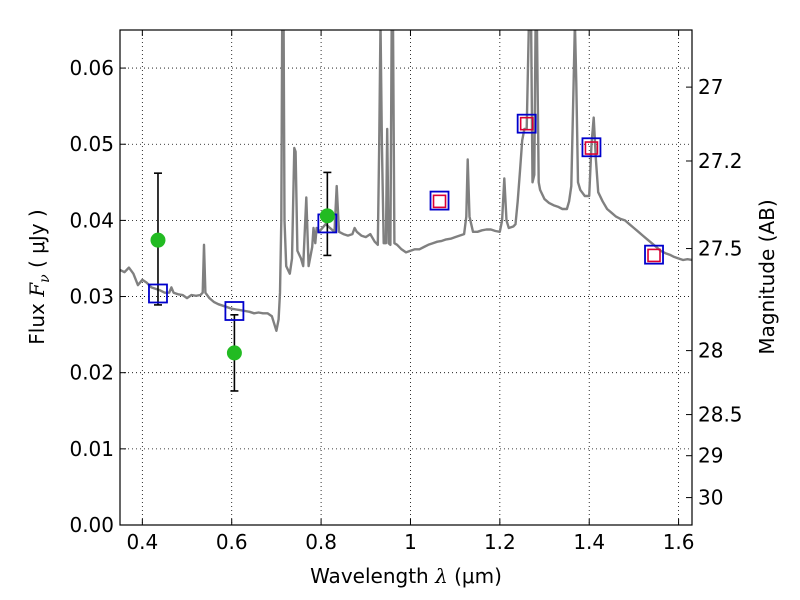 The width and height of the screenshot is (800, 600). Describe the element at coordinates (679, 542) in the screenshot. I see `x-tick-label: 1.6` at that location.